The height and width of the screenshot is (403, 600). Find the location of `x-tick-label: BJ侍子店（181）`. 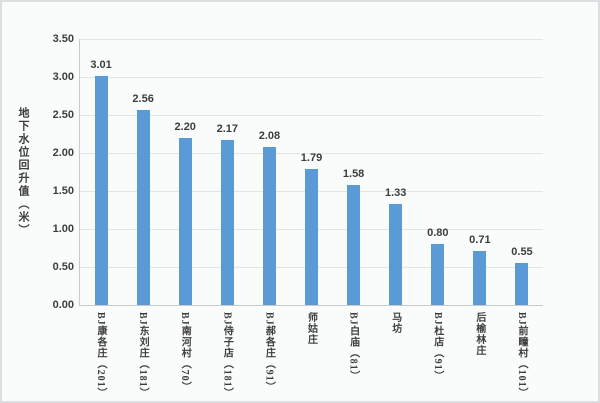

x-tick-label: BJ侍子店（181） is located at coordinates (227, 355).